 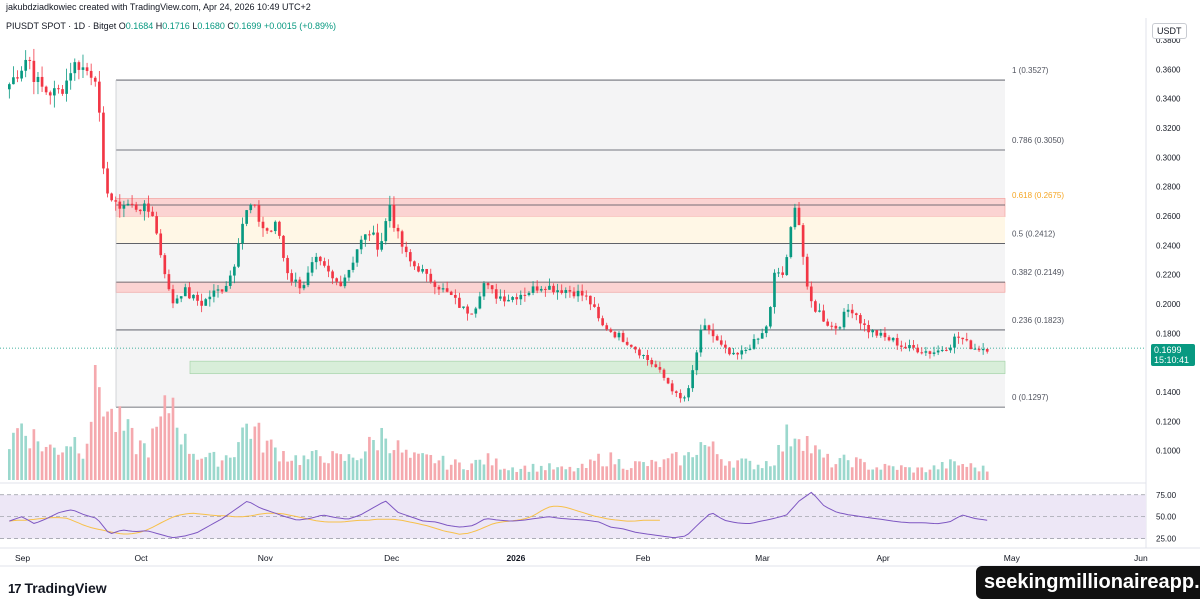 What do you see at coordinates (1168, 304) in the screenshot?
I see `y-tick-label-9: 0.2000` at bounding box center [1168, 304].